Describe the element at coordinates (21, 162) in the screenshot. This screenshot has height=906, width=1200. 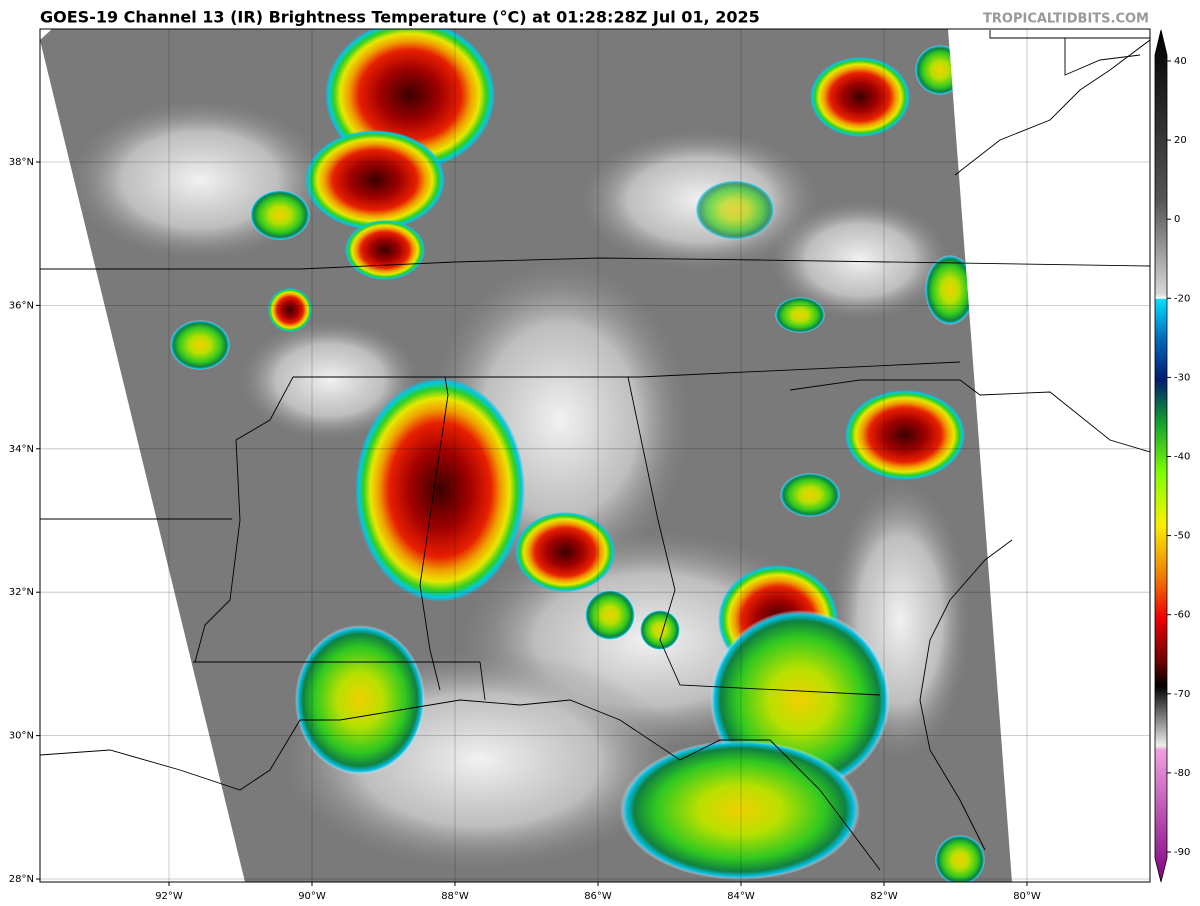
I see `lat-label: 38°N` at that location.